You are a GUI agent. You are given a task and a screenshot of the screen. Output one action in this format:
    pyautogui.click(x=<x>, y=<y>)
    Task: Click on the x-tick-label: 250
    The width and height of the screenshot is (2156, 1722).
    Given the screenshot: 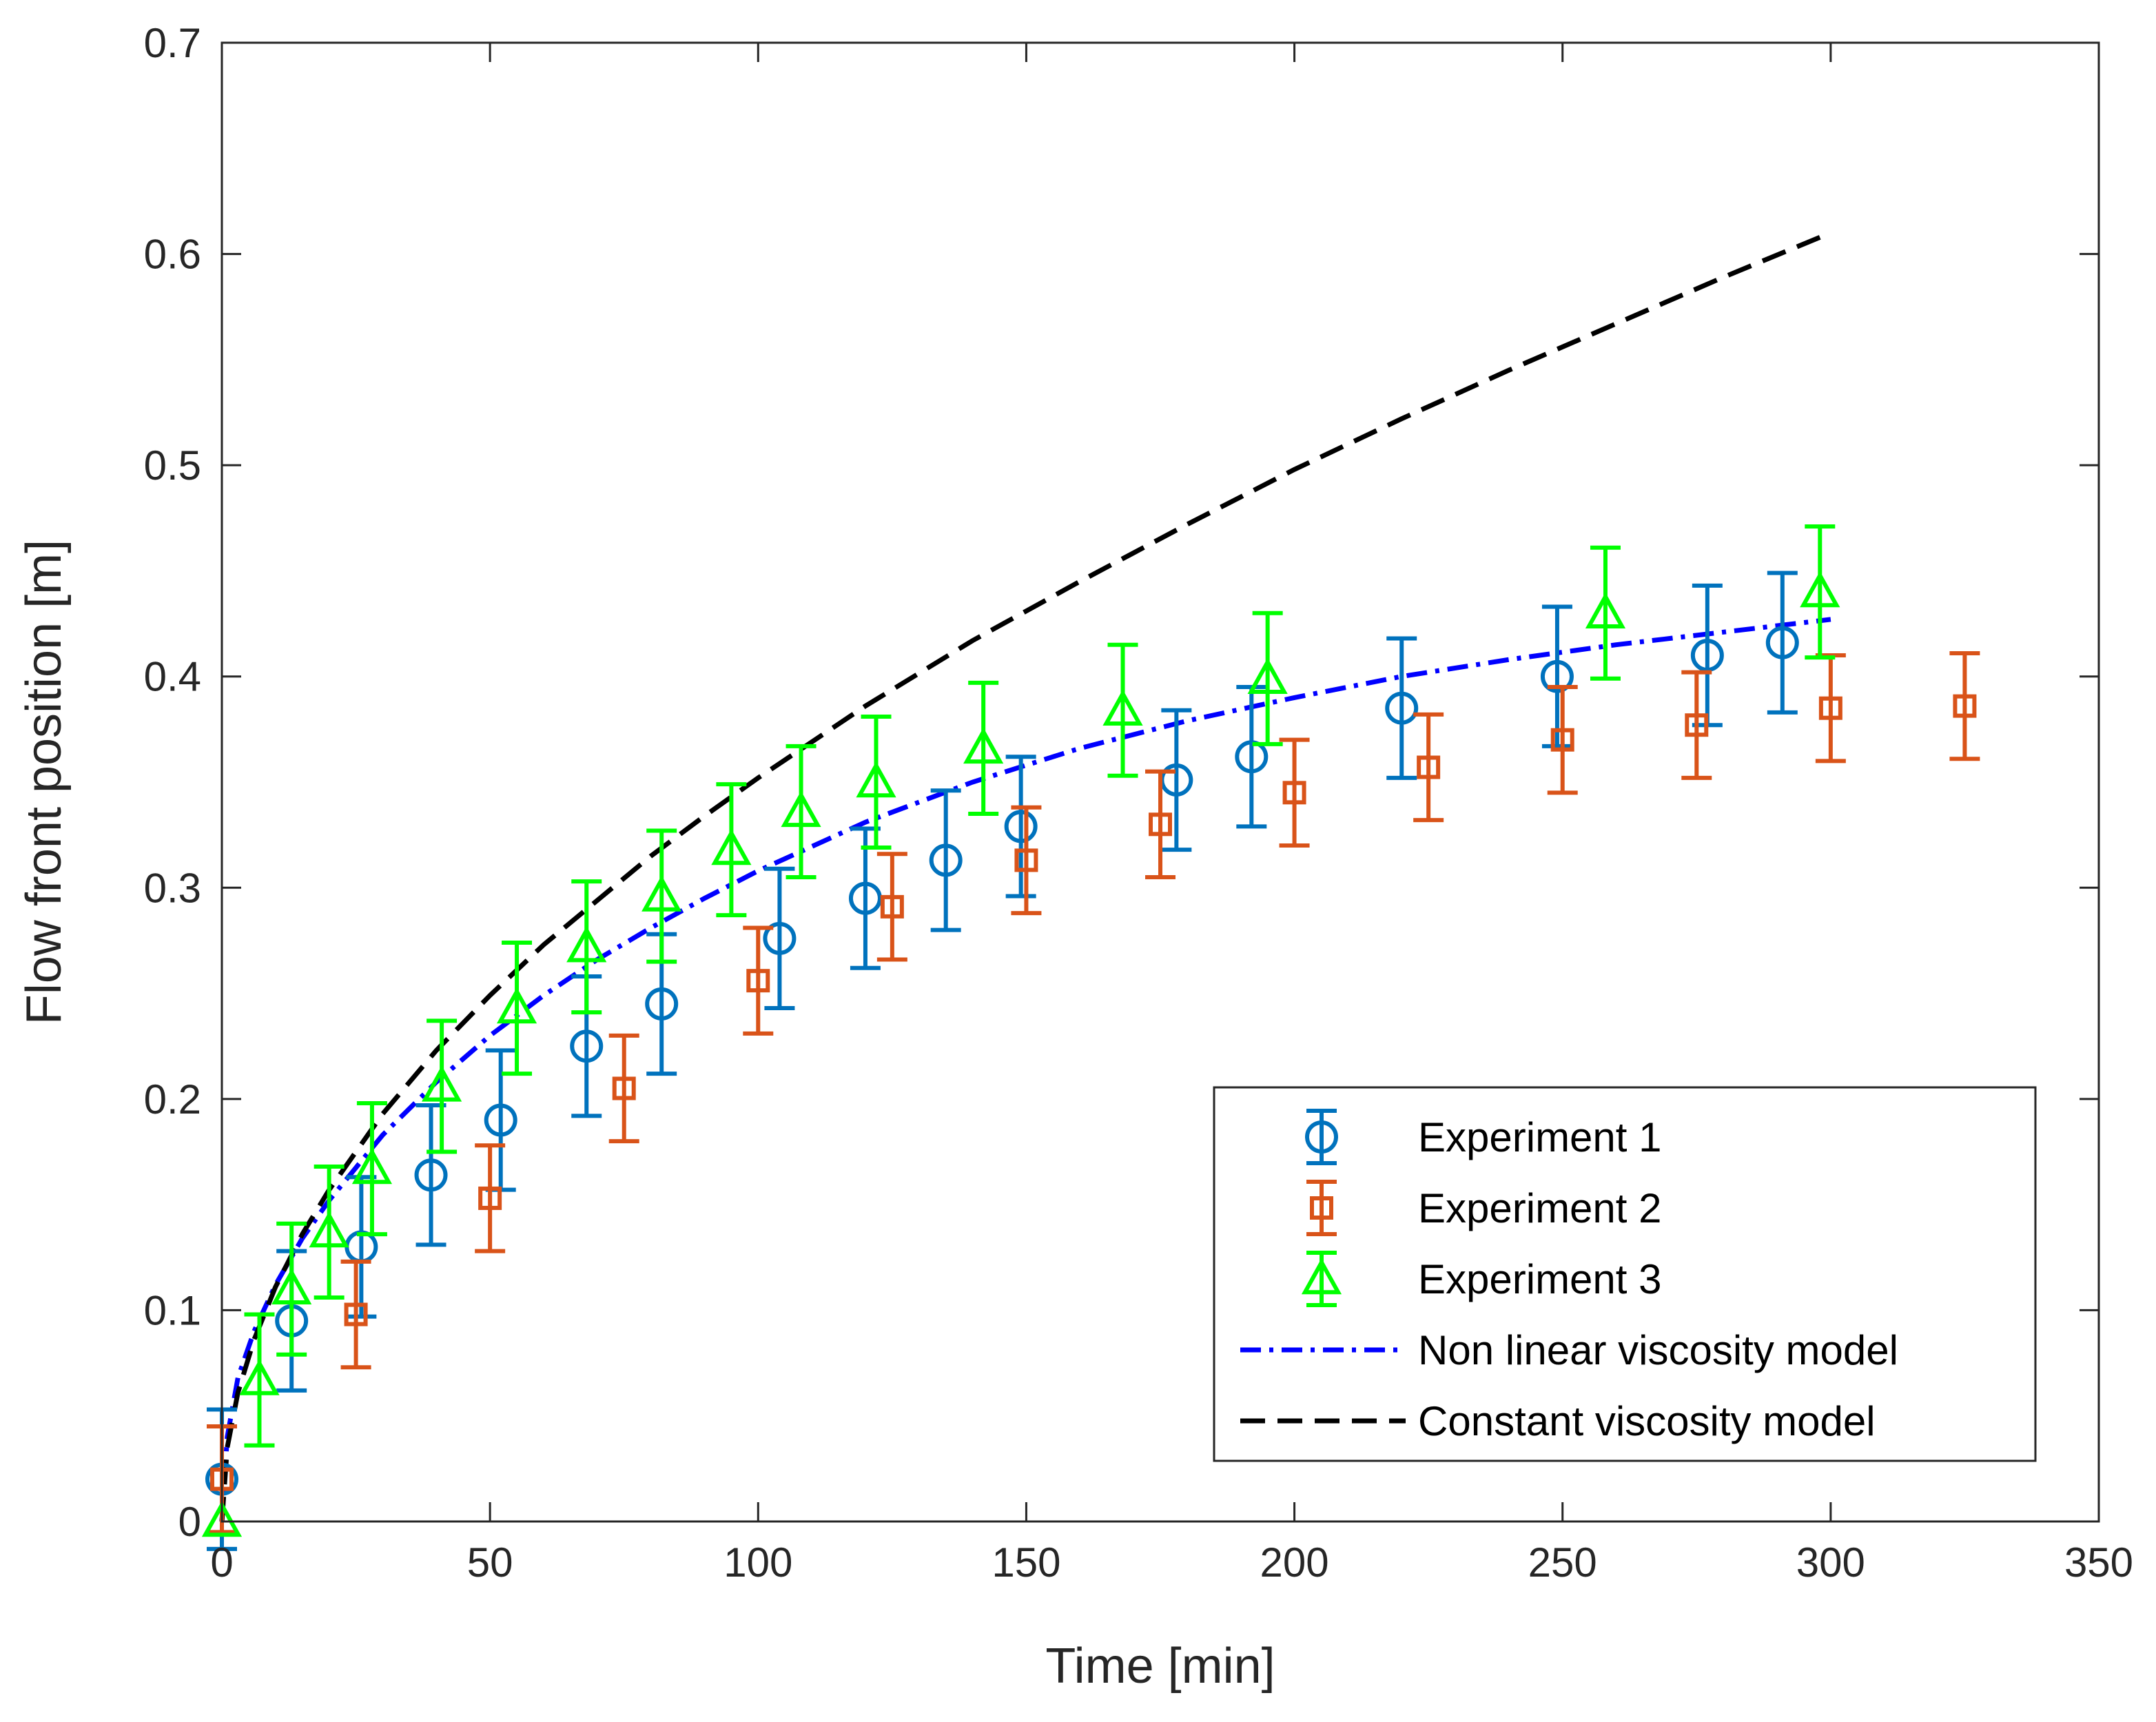 What is the action you would take?
    pyautogui.click(x=1562, y=1562)
    